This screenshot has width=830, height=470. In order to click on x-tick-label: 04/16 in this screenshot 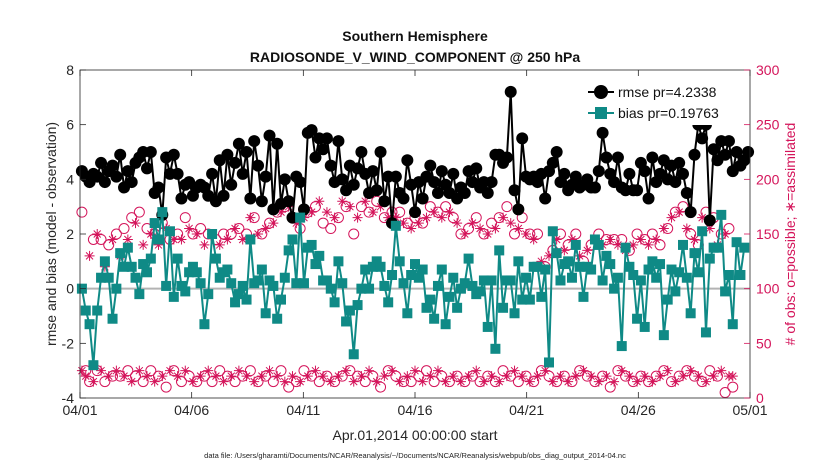, I will do `click(414, 410)`.